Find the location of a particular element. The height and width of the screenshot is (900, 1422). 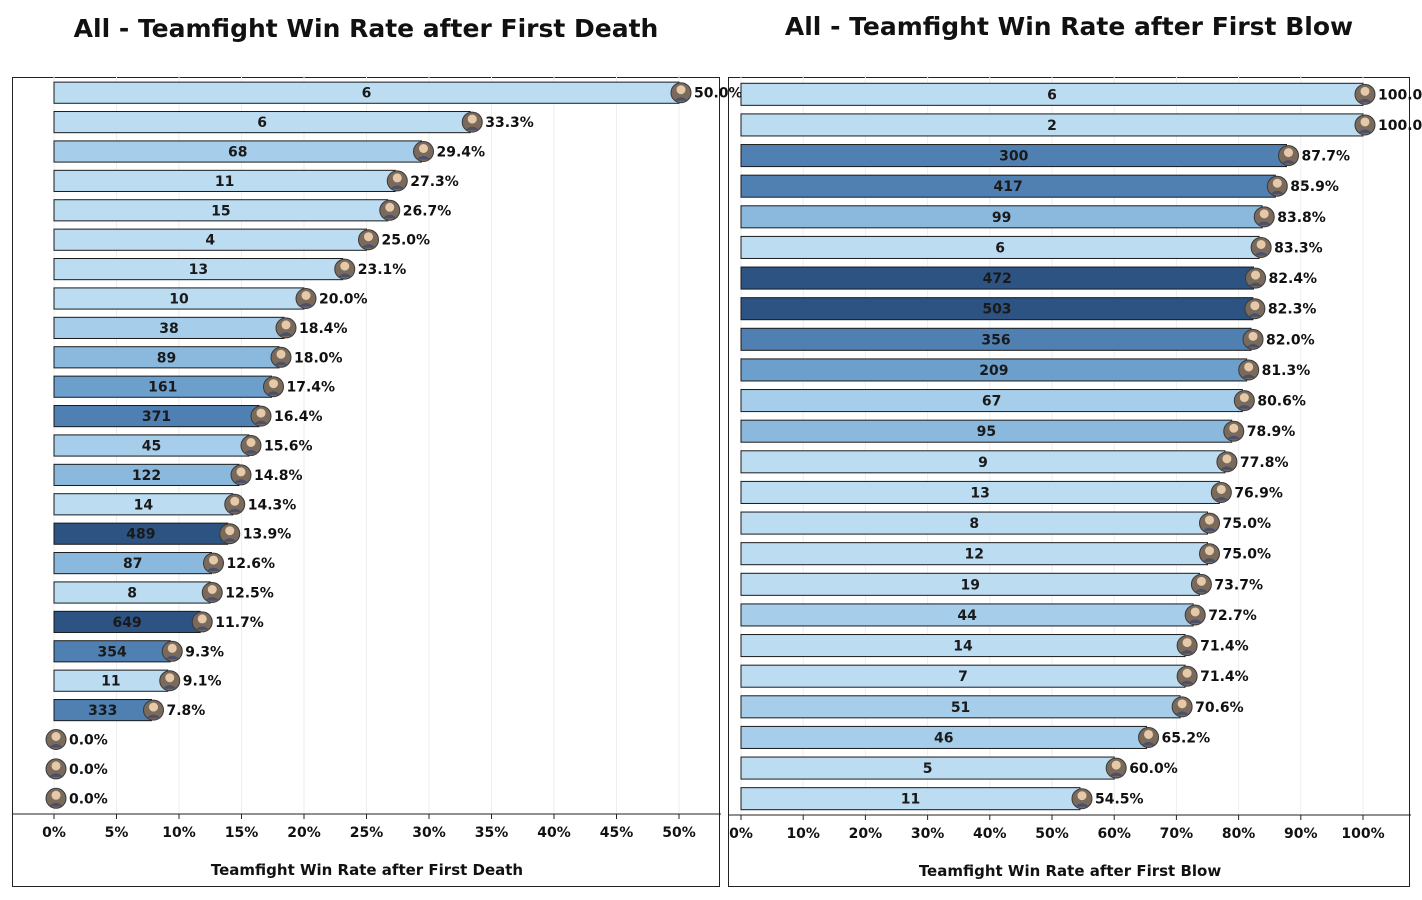

bar-count-label: 9 is located at coordinates (983, 463).